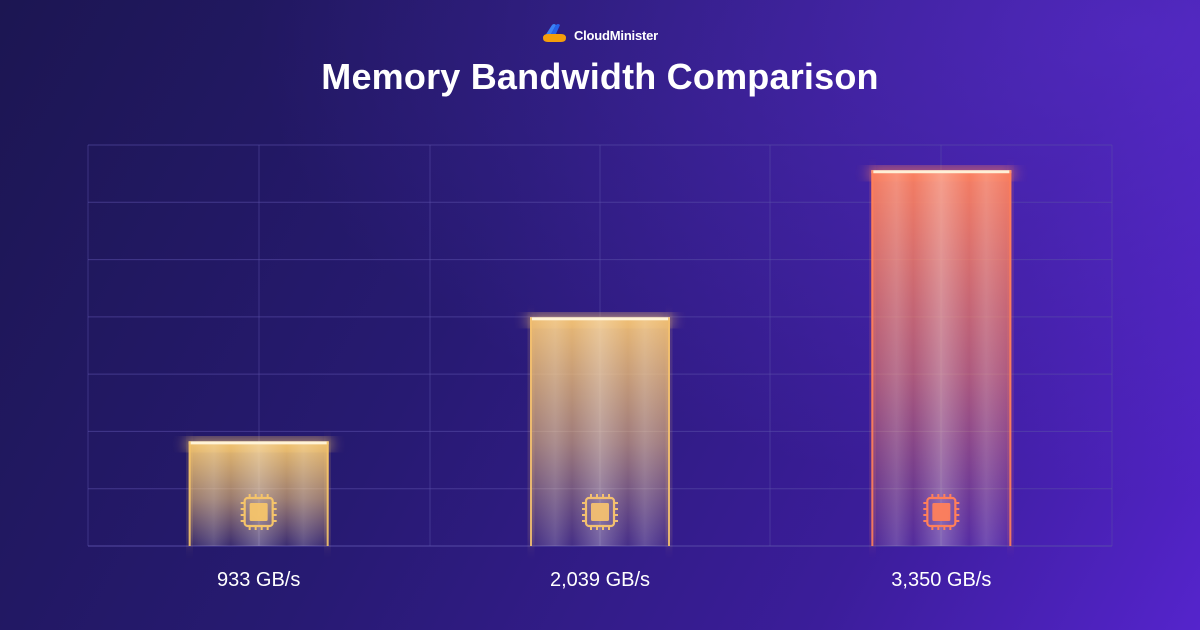 The height and width of the screenshot is (630, 1200). I want to click on bar-value-label: 933 GB/s, so click(258, 580).